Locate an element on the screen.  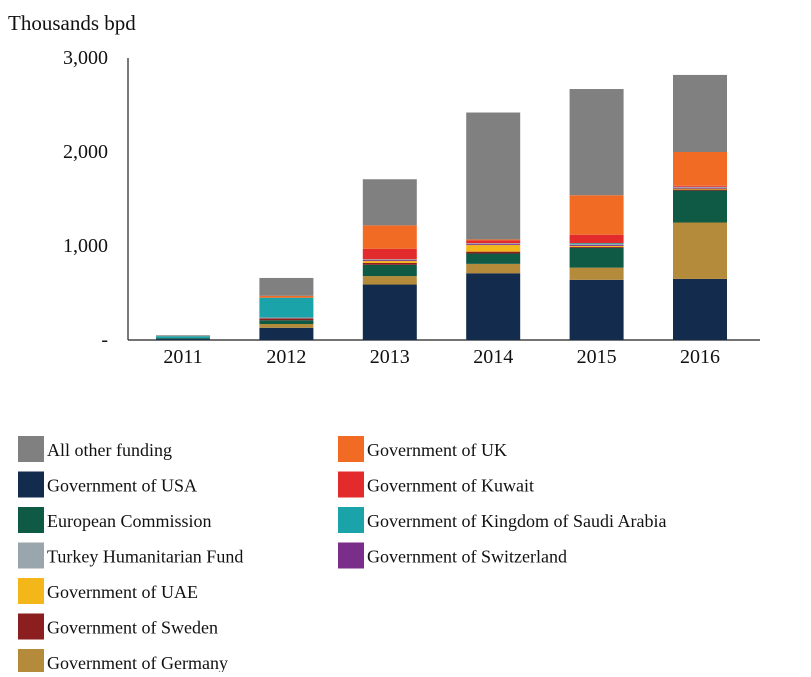
legend-item-government-of-germany: Government of Germany is located at coordinates (123, 662).